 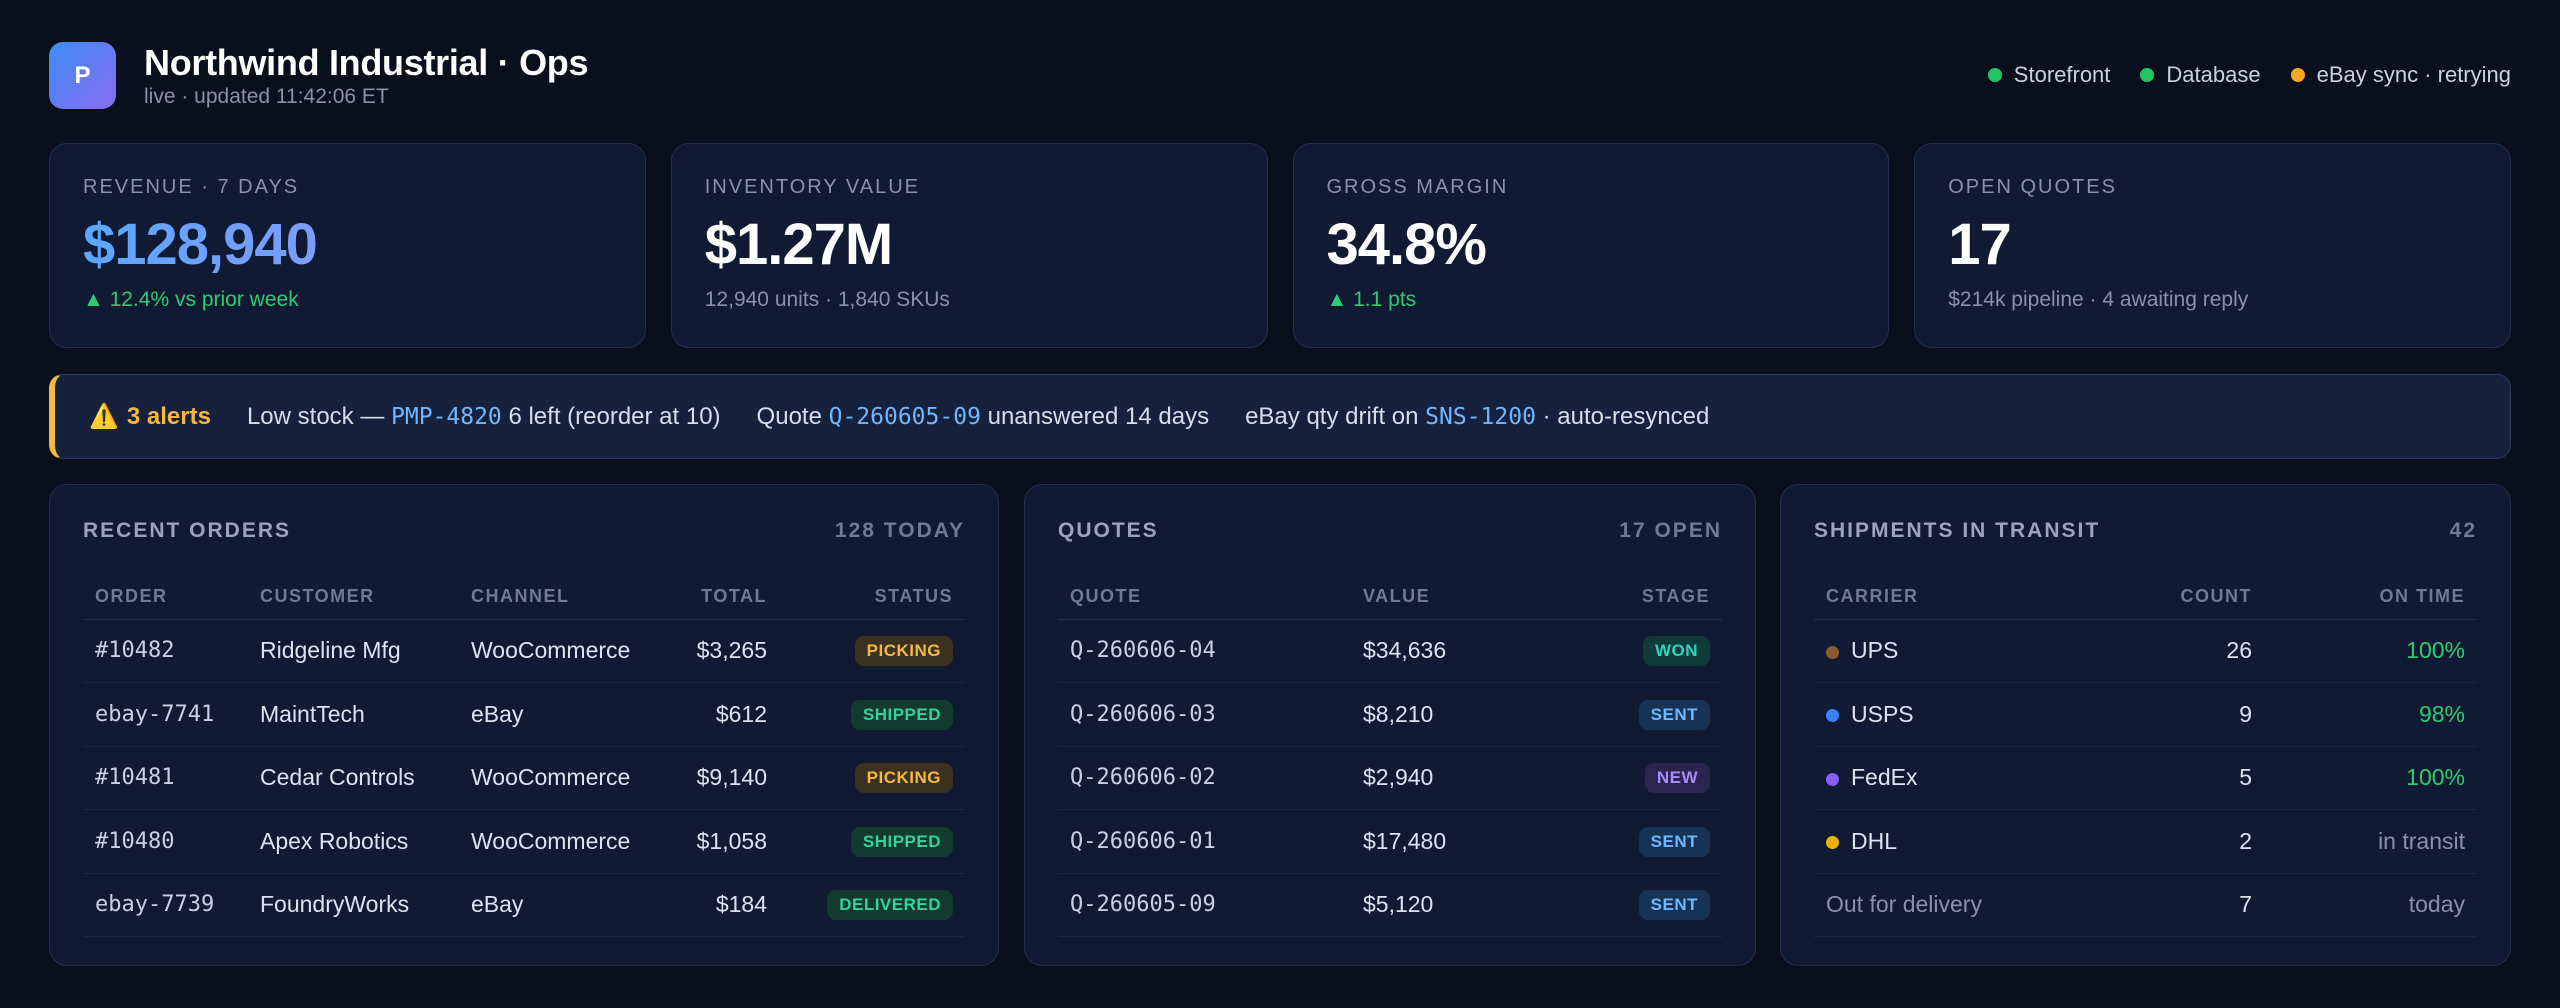 I want to click on carrier: DHL, so click(x=1974, y=841).